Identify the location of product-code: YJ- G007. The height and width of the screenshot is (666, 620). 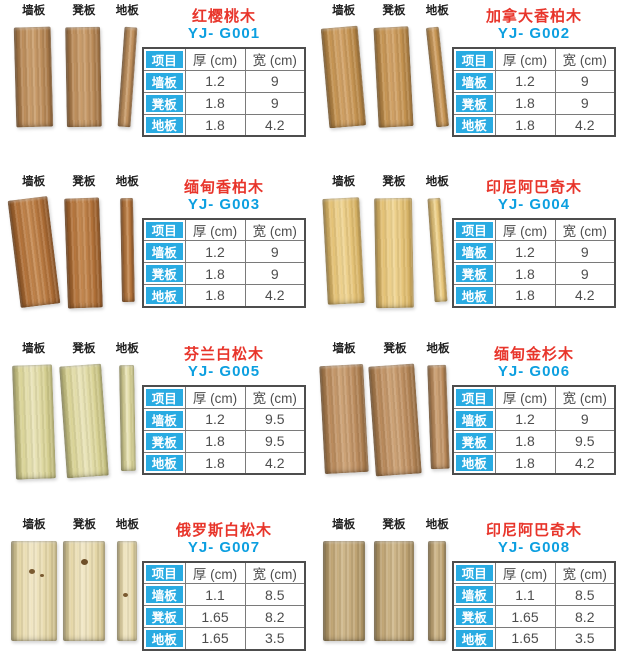
(224, 547).